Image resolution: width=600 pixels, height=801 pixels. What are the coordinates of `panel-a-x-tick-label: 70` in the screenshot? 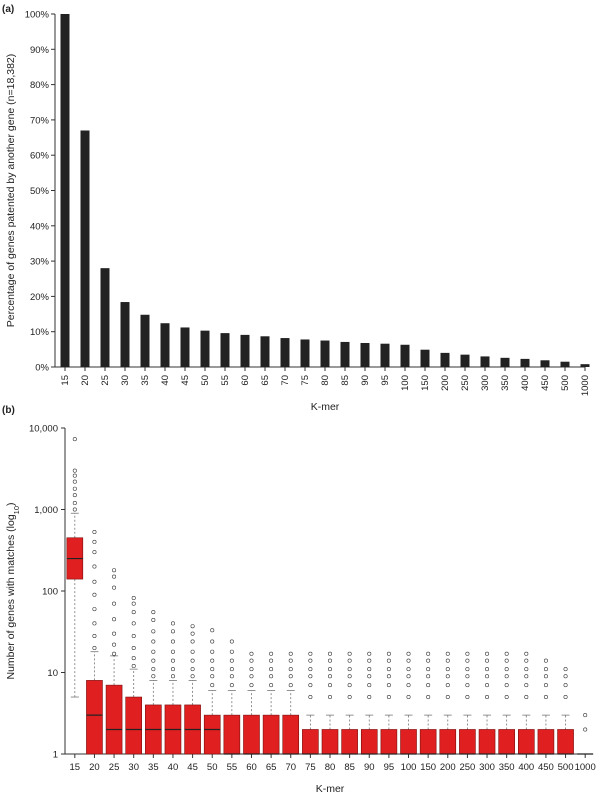 It's located at (285, 380).